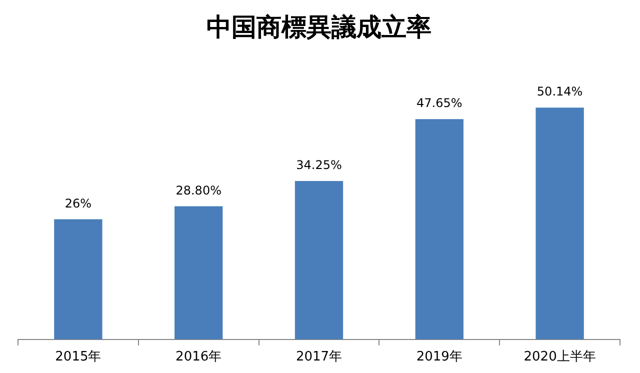 Image resolution: width=640 pixels, height=373 pixels. I want to click on x-tick-label: 2016年, so click(199, 357).